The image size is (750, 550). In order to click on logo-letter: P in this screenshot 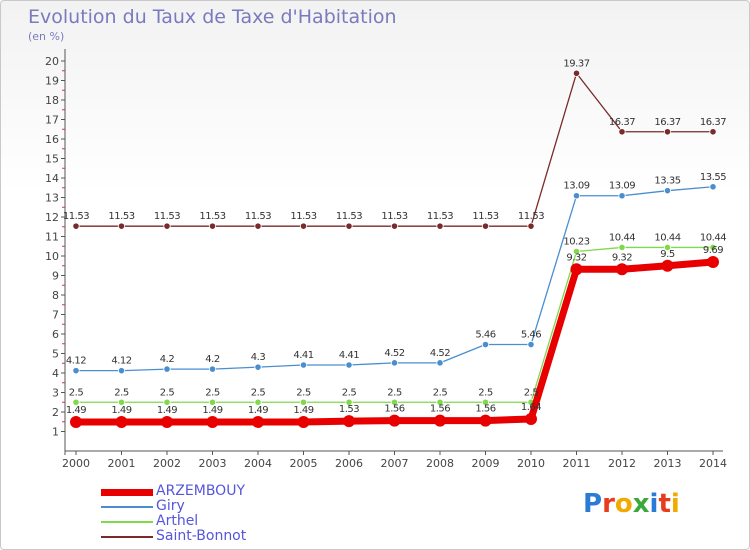, I will do `click(593, 504)`.